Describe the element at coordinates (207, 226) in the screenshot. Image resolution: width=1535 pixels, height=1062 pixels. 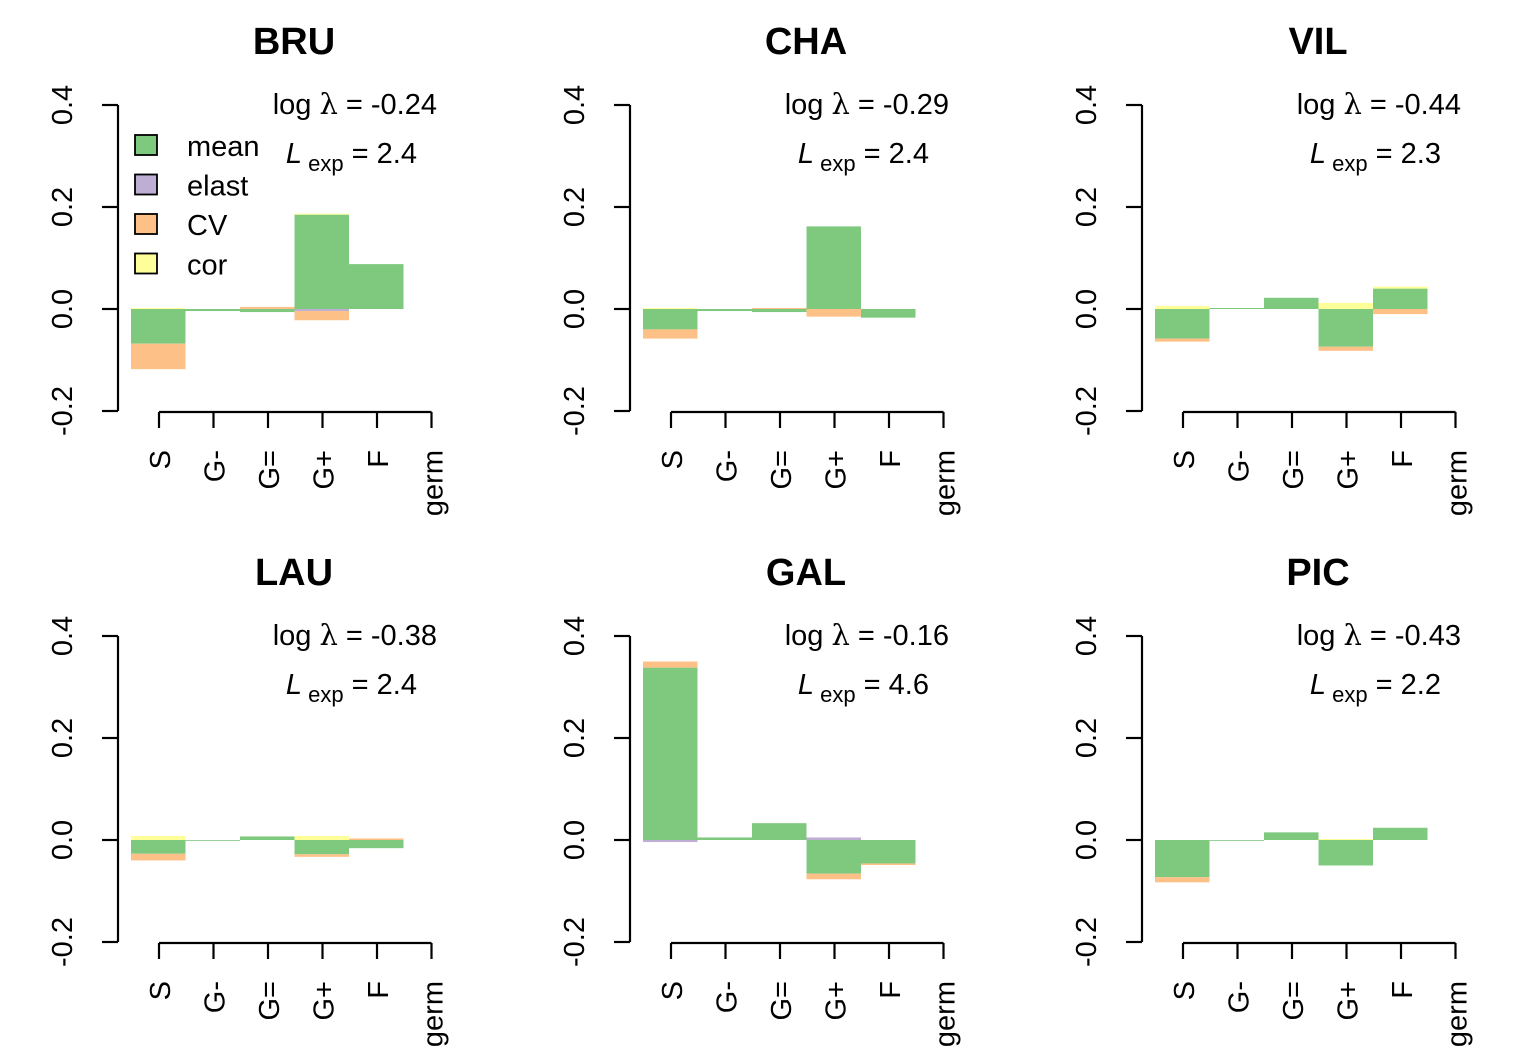
I see `legend-label-CV: CV` at that location.